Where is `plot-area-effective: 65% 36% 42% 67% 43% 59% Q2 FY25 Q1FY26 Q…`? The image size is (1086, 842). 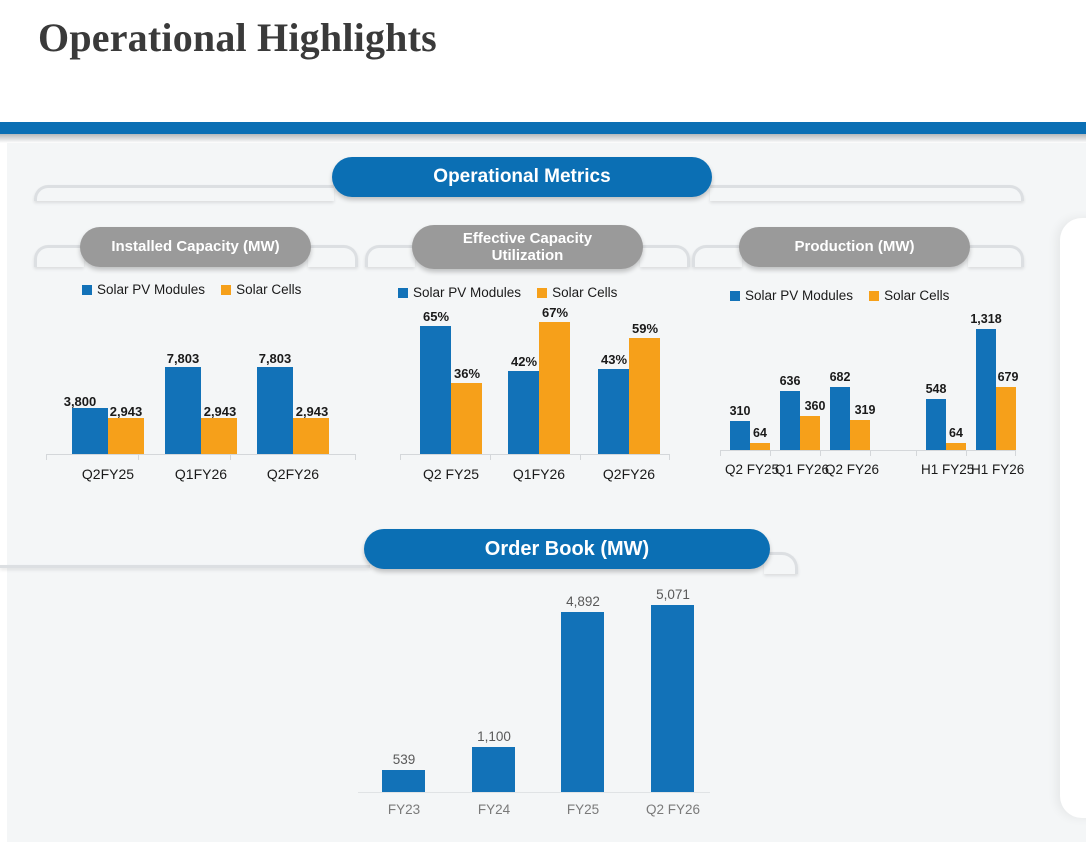 plot-area-effective: 65% 36% 42% 67% 43% 59% Q2 FY25 Q1FY26 Q… is located at coordinates (535, 393).